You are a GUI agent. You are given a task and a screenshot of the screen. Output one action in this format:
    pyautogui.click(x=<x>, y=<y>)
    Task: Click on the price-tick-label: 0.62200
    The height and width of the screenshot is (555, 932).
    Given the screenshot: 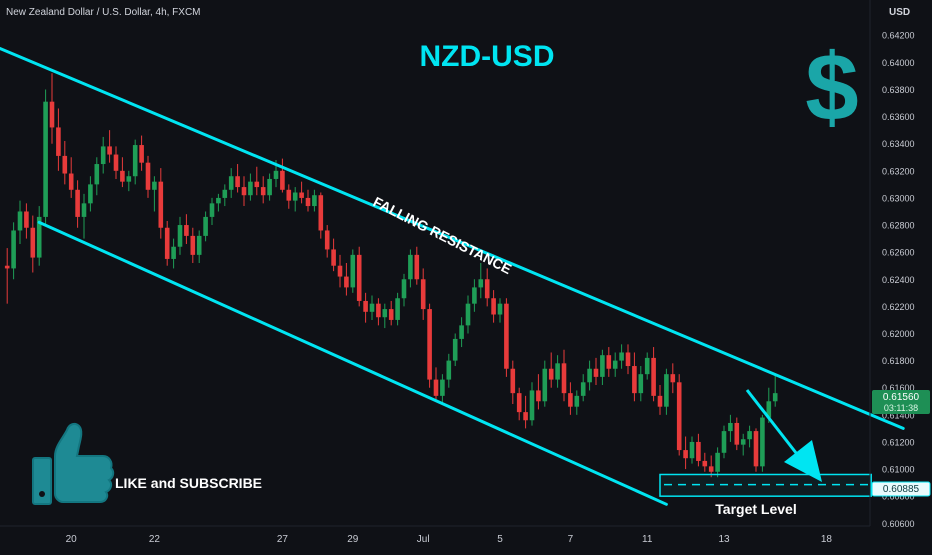 What is the action you would take?
    pyautogui.click(x=898, y=307)
    